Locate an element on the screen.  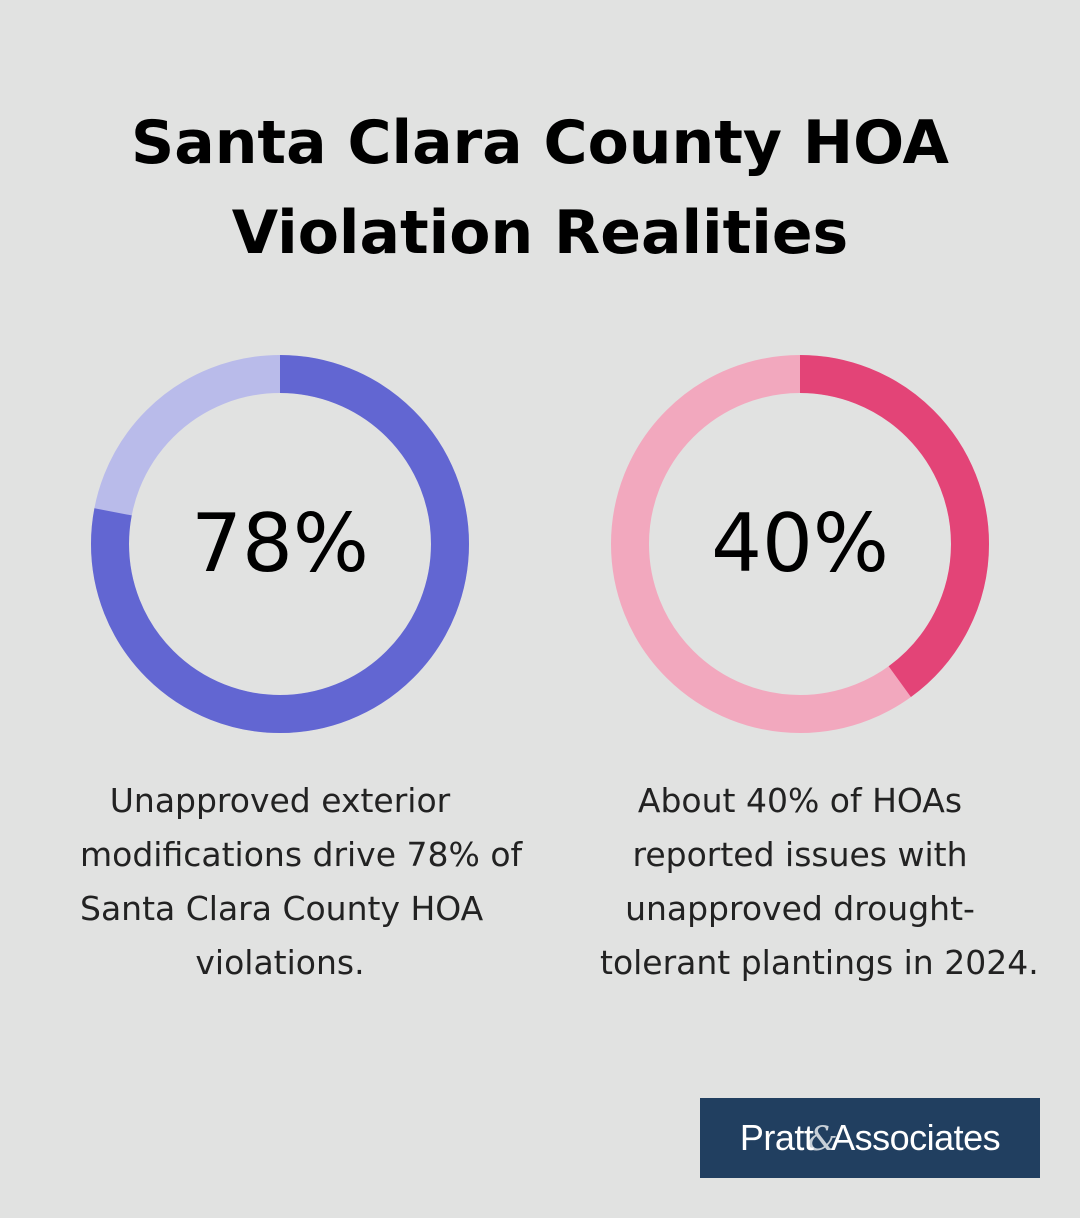
title-line-2: Violation Realities is located at coordinates (540, 233).